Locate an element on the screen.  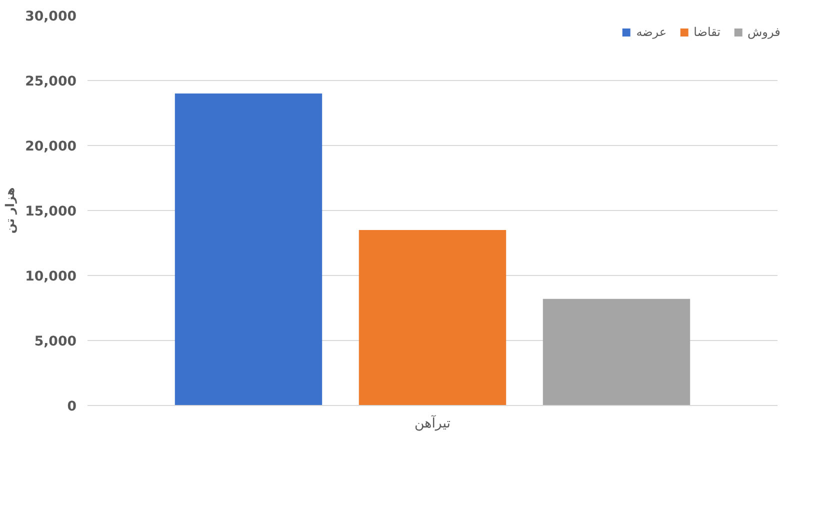
legend-label: تقاضا is located at coordinates (707, 32).